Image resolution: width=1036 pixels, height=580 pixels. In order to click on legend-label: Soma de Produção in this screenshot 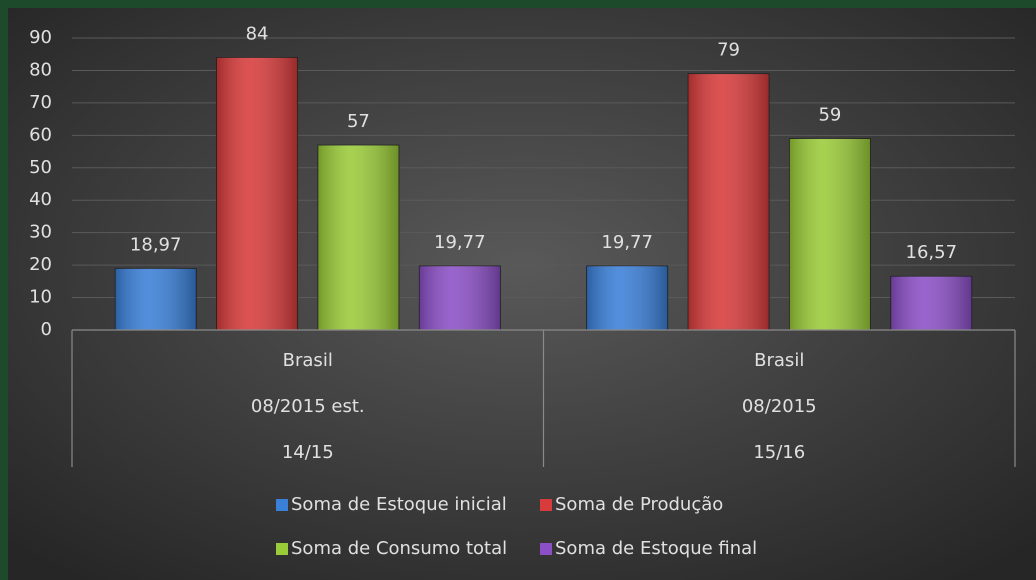, I will do `click(639, 504)`.